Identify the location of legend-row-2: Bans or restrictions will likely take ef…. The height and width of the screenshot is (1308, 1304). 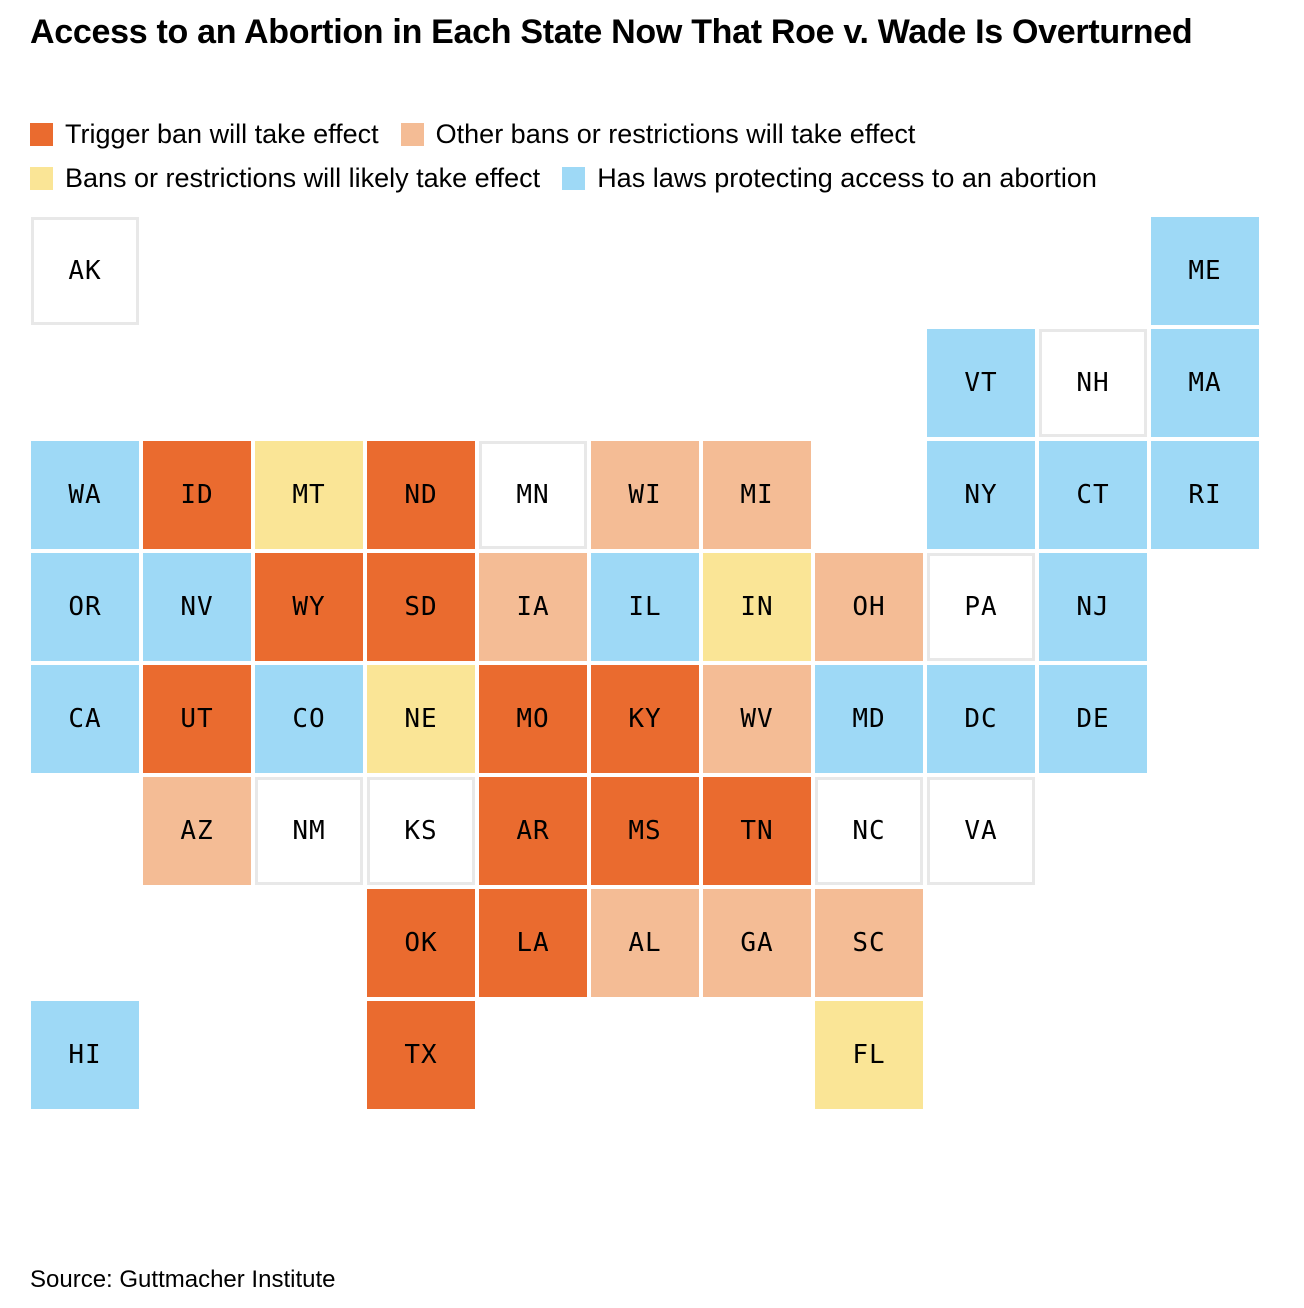
(655, 178).